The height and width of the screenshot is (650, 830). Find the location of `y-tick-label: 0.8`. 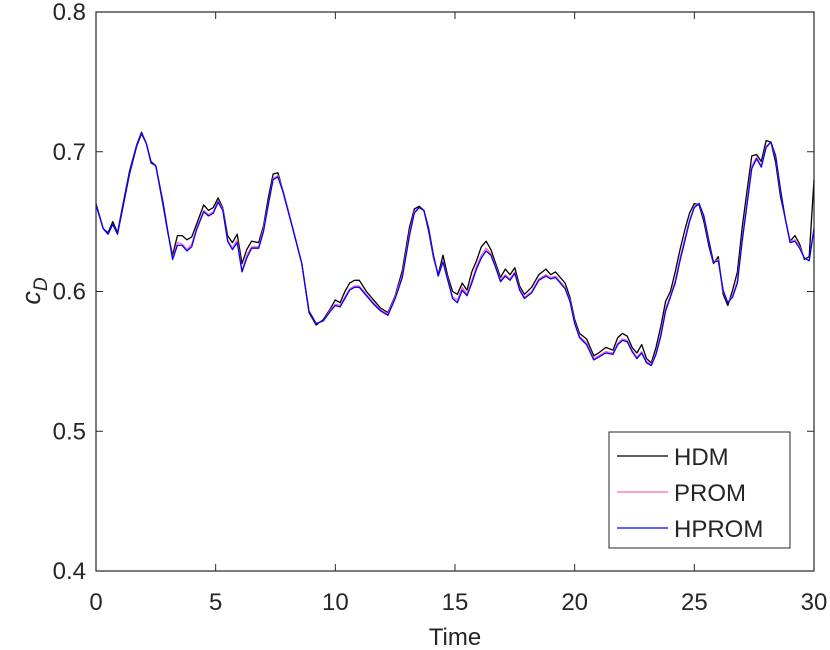

y-tick-label: 0.8 is located at coordinates (69, 13).